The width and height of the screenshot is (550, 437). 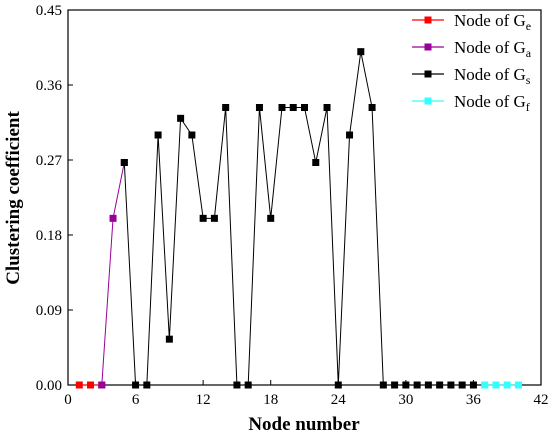 I want to click on y-tick-label: 0.00, so click(x=49, y=386).